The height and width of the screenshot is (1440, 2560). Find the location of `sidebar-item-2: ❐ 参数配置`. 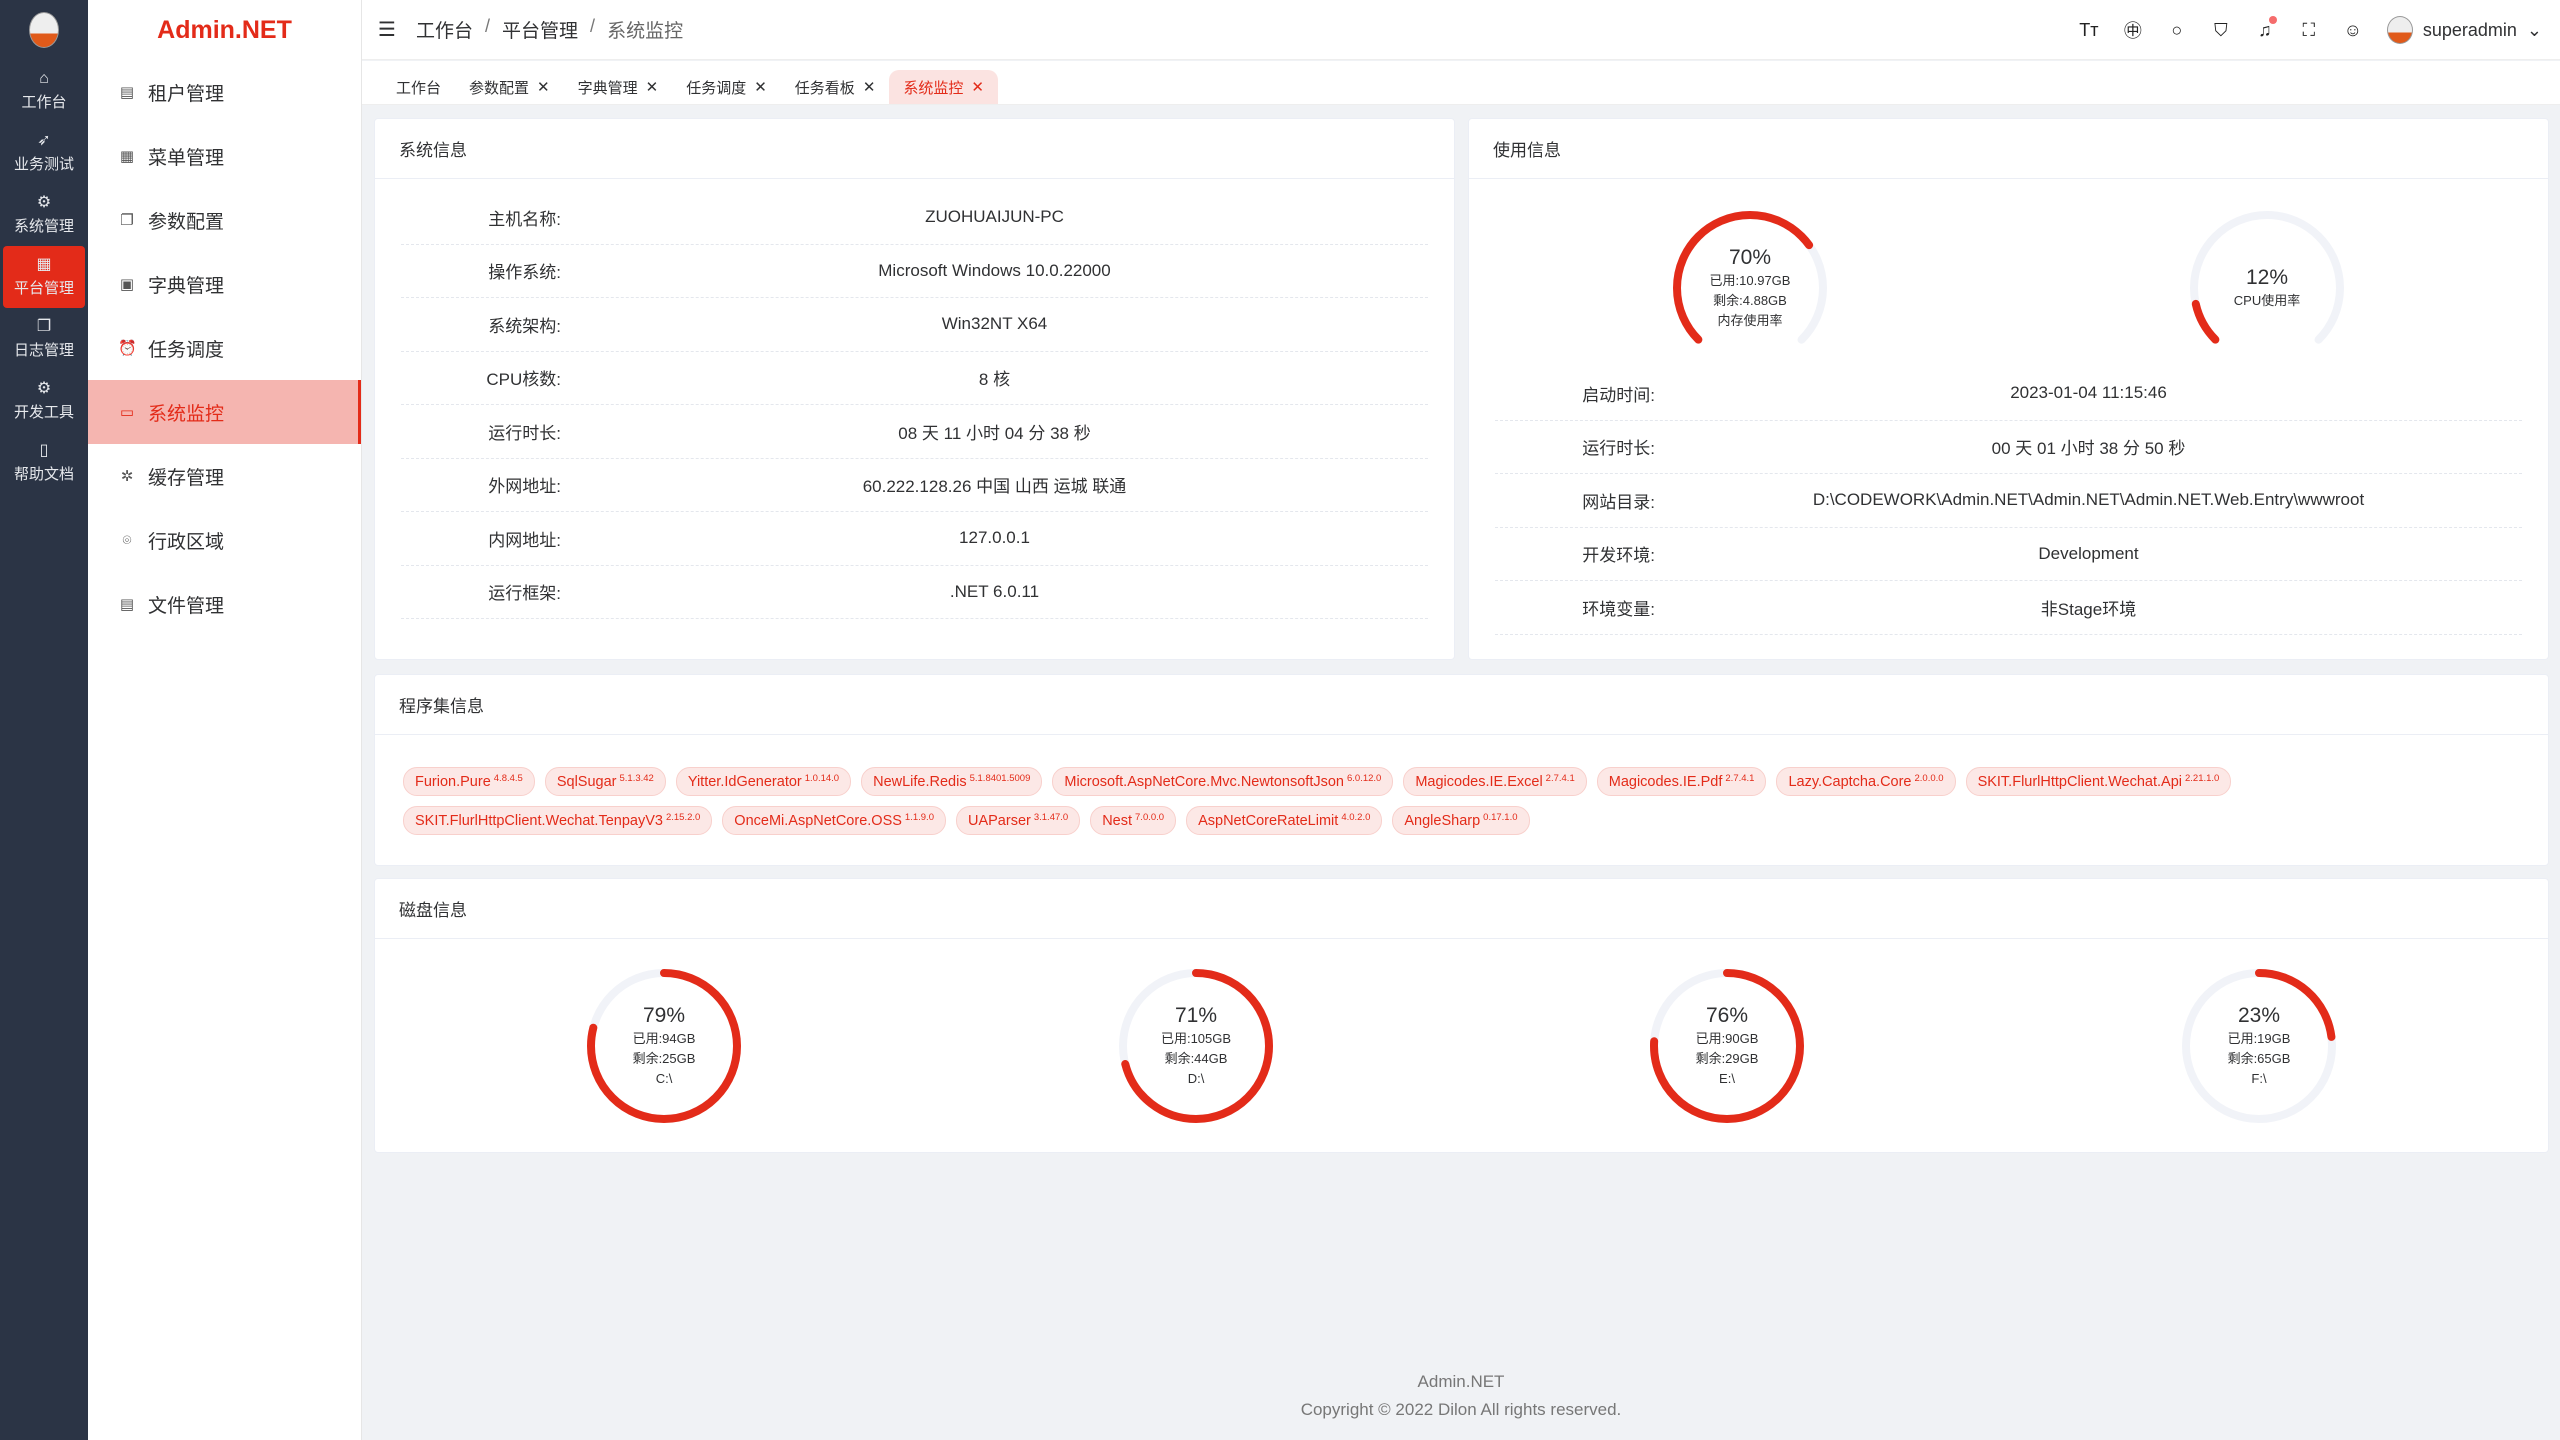

sidebar-item-2: ❐ 参数配置 is located at coordinates (224, 220).